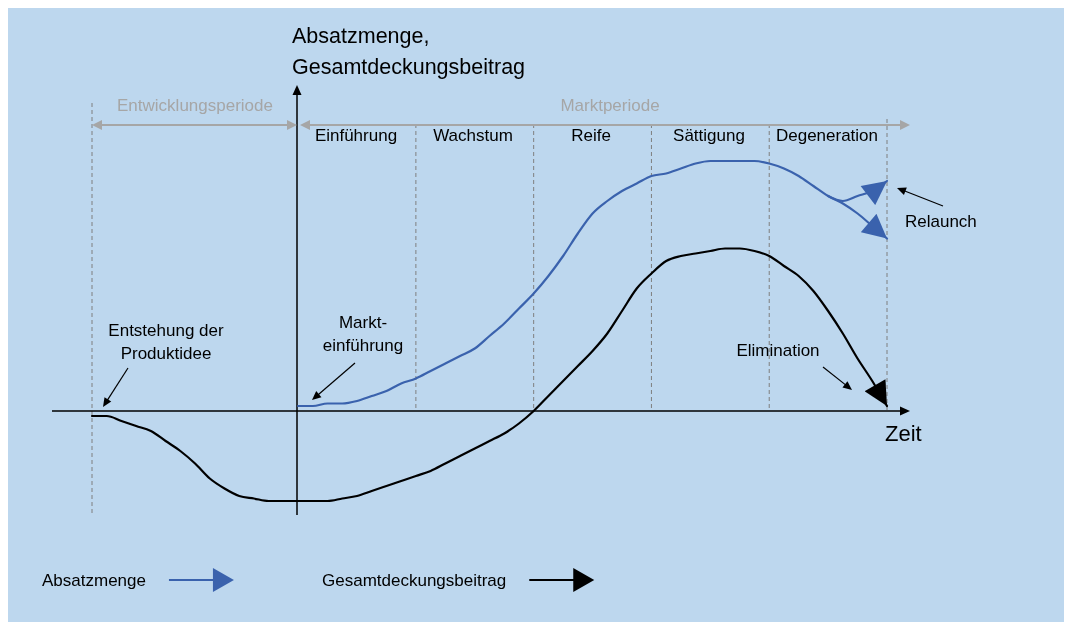  What do you see at coordinates (363, 334) in the screenshot?
I see `annotation: Markt- einführung` at bounding box center [363, 334].